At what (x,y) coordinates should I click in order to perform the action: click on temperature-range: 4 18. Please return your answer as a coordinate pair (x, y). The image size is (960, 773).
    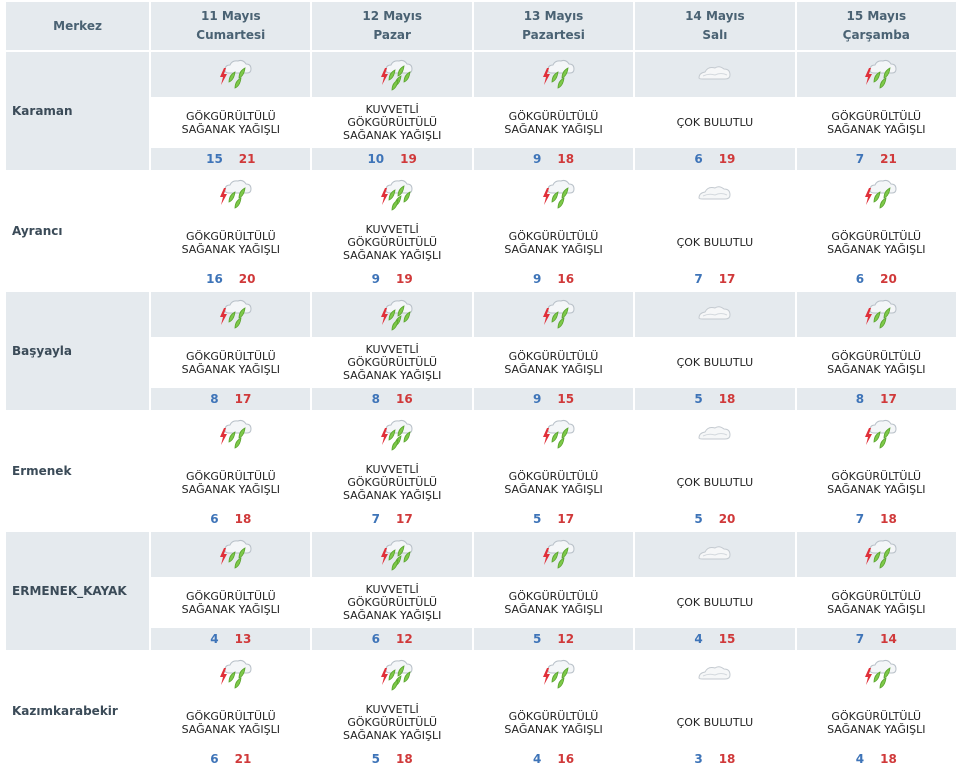
    Looking at the image, I should click on (876, 759).